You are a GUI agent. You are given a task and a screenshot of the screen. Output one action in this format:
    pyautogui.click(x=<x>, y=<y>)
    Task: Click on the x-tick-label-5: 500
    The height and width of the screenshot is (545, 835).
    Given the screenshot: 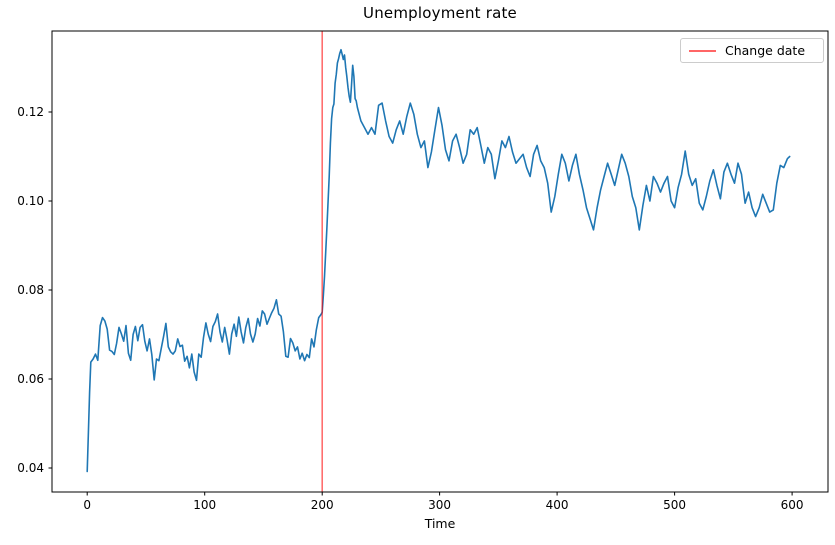 What is the action you would take?
    pyautogui.click(x=674, y=505)
    